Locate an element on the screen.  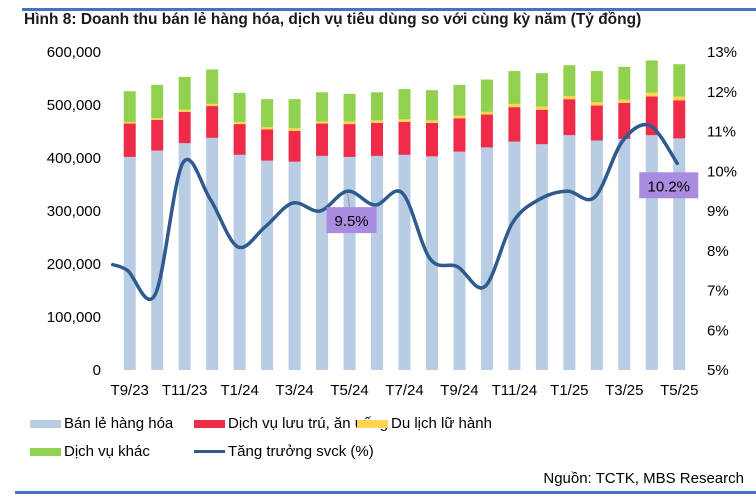
y-tick-label: 100,000 is located at coordinates (74, 317).